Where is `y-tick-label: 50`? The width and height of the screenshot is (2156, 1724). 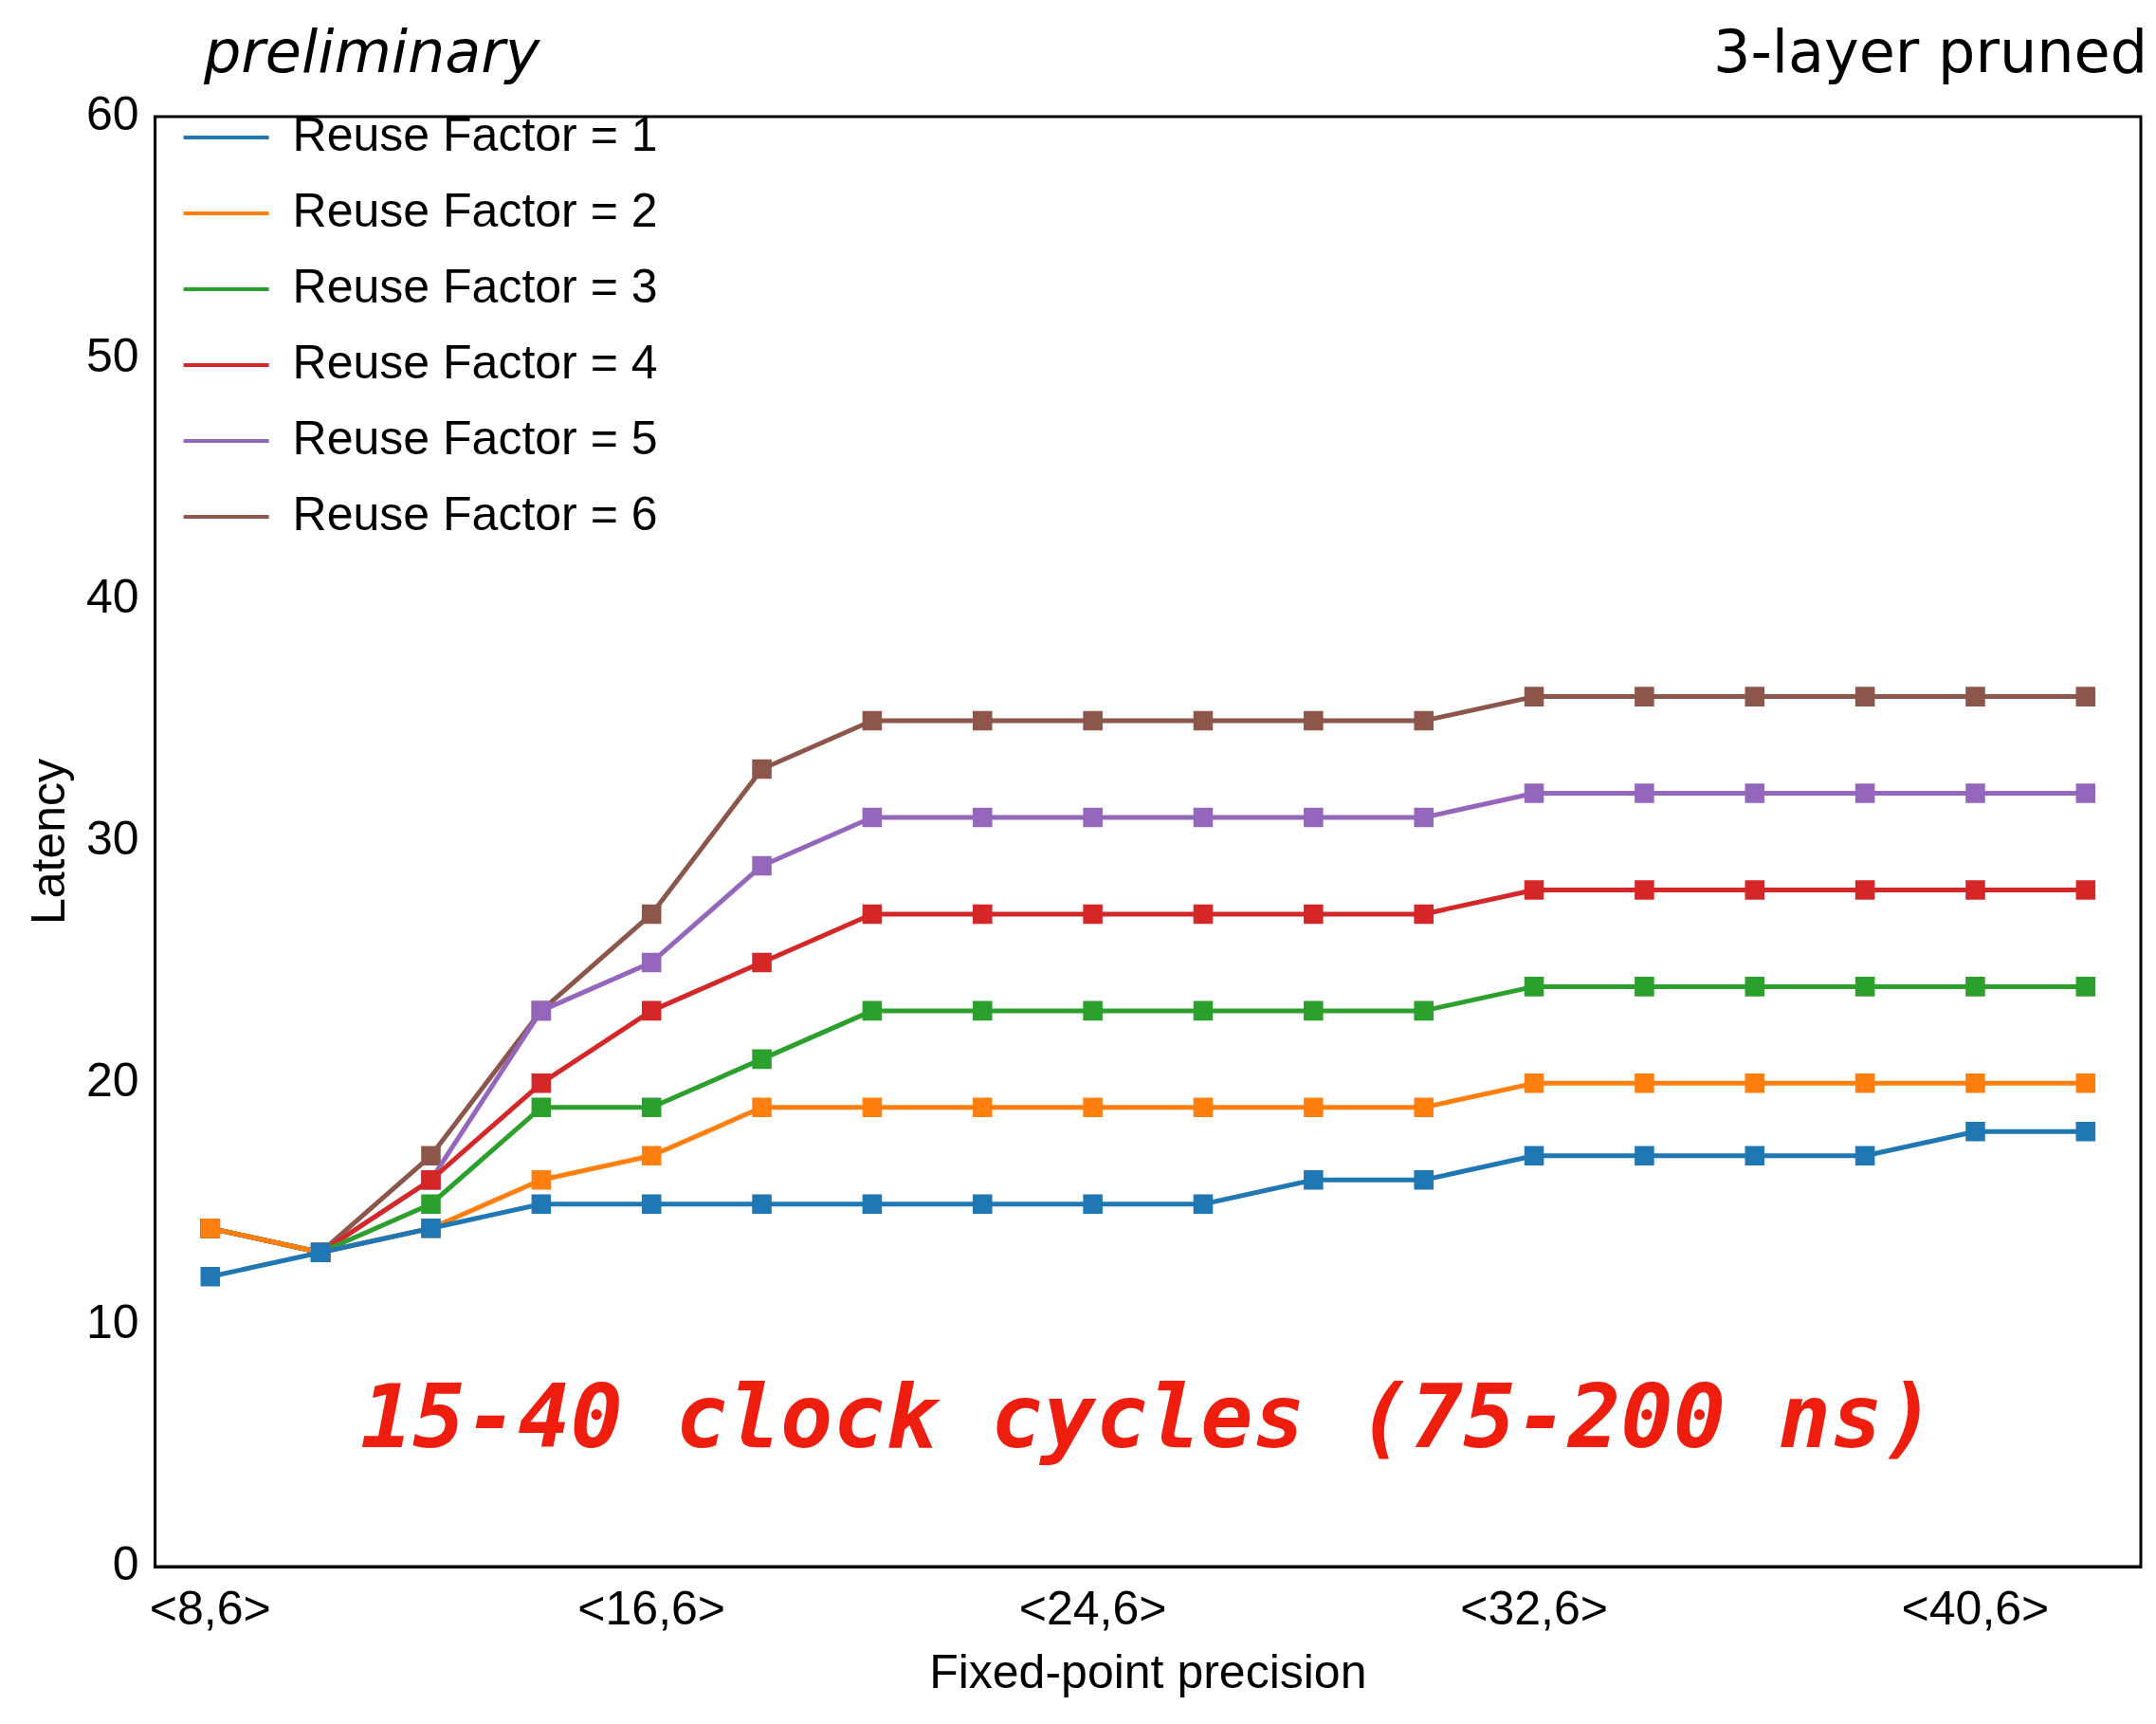
y-tick-label: 50 is located at coordinates (112, 355).